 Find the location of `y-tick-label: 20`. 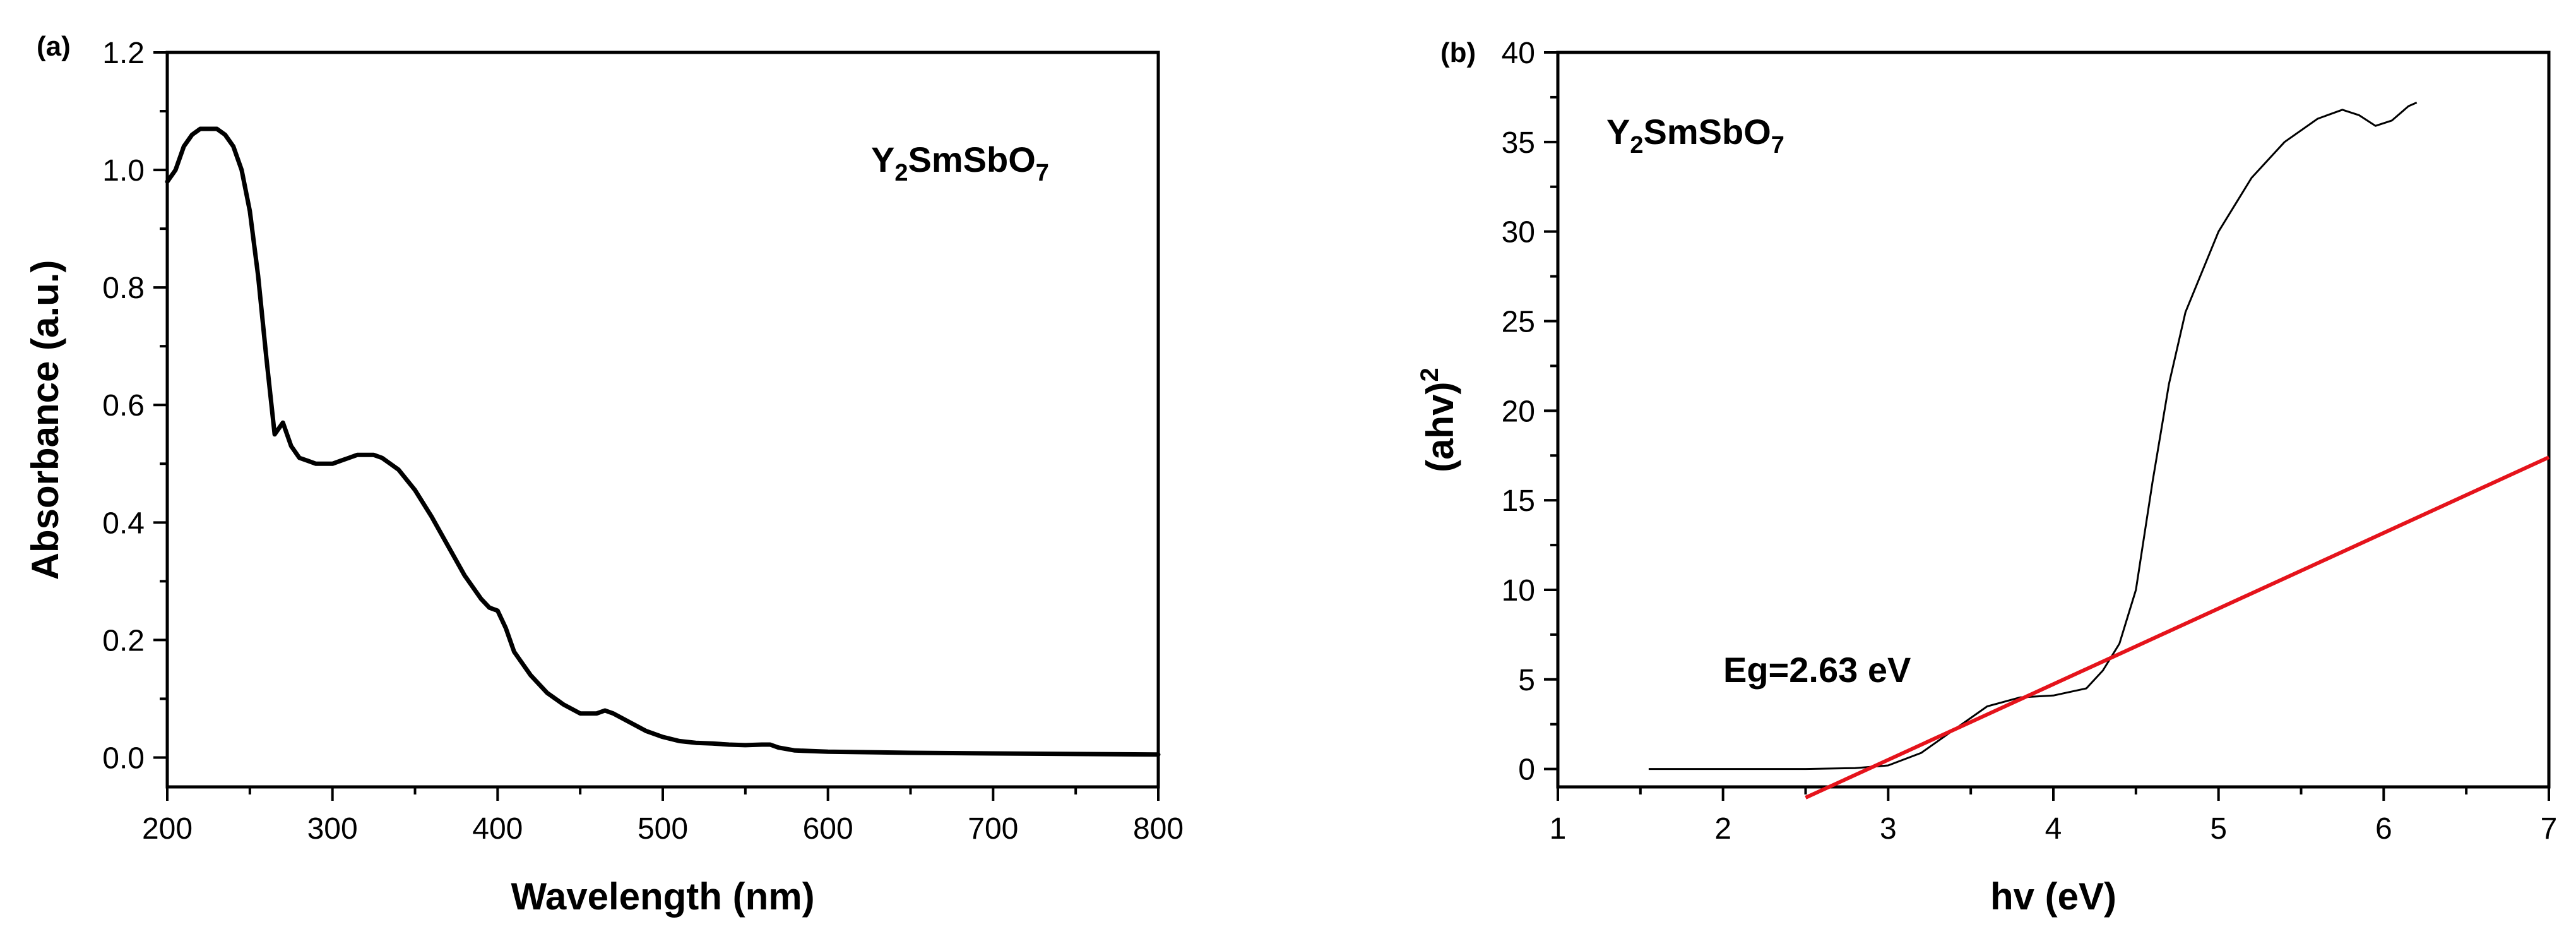

y-tick-label: 20 is located at coordinates (1518, 411).